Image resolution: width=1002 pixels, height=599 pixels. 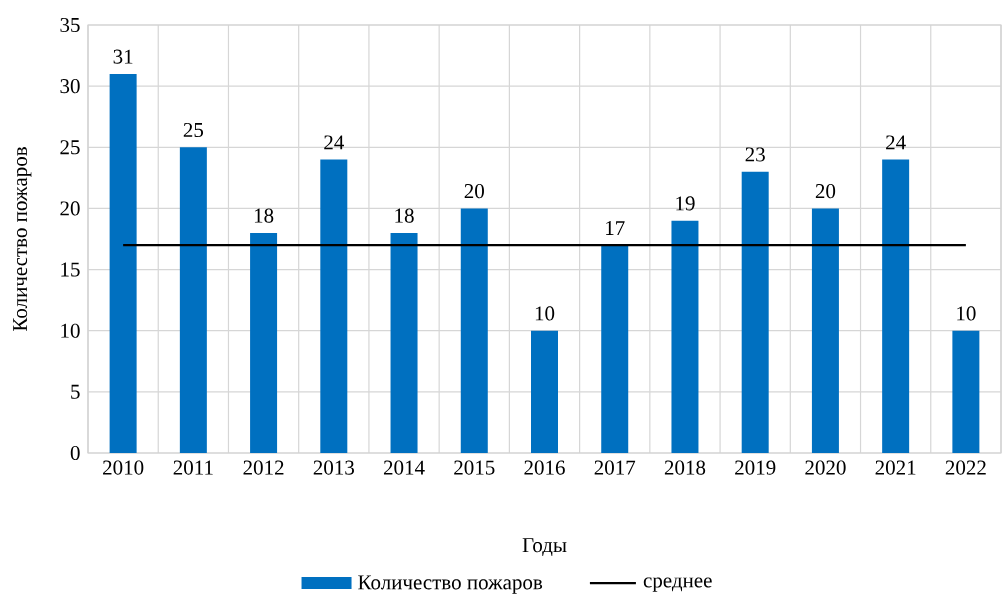 I want to click on x-tick-label: 2019, so click(x=755, y=467).